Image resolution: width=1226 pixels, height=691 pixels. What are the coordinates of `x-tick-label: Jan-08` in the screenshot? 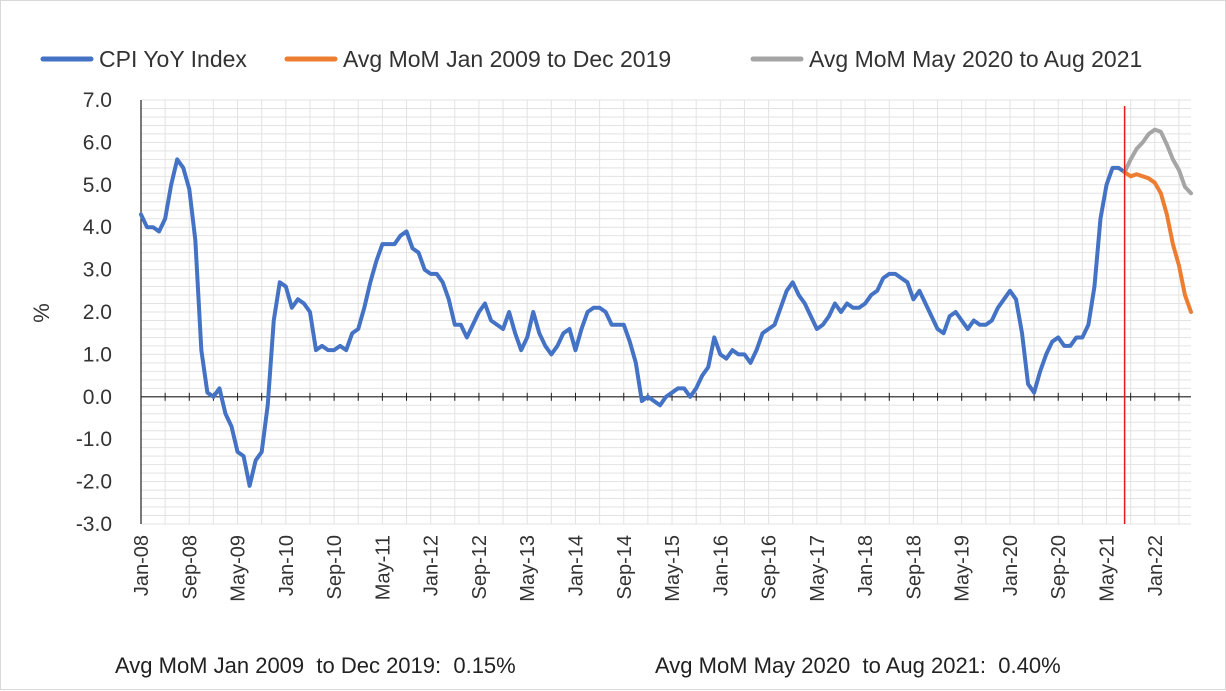 It's located at (142, 565).